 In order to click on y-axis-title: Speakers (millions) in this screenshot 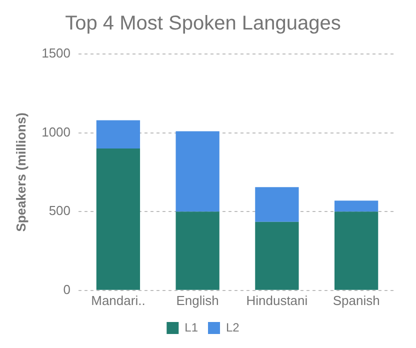, I will do `click(20, 172)`.